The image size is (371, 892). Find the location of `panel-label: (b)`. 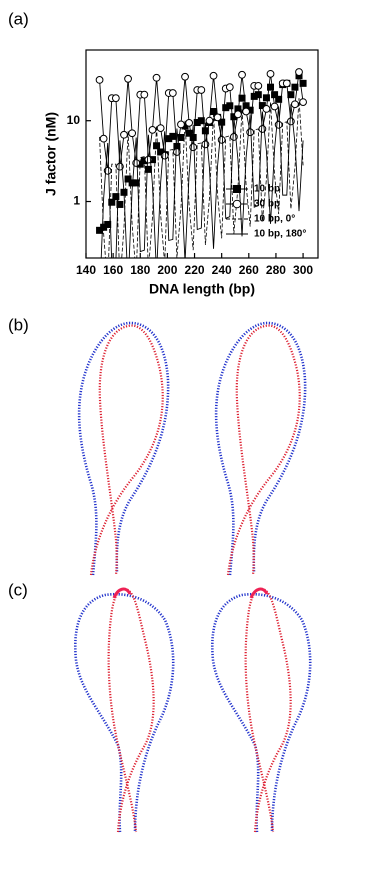

panel-label: (b) is located at coordinates (18, 324).